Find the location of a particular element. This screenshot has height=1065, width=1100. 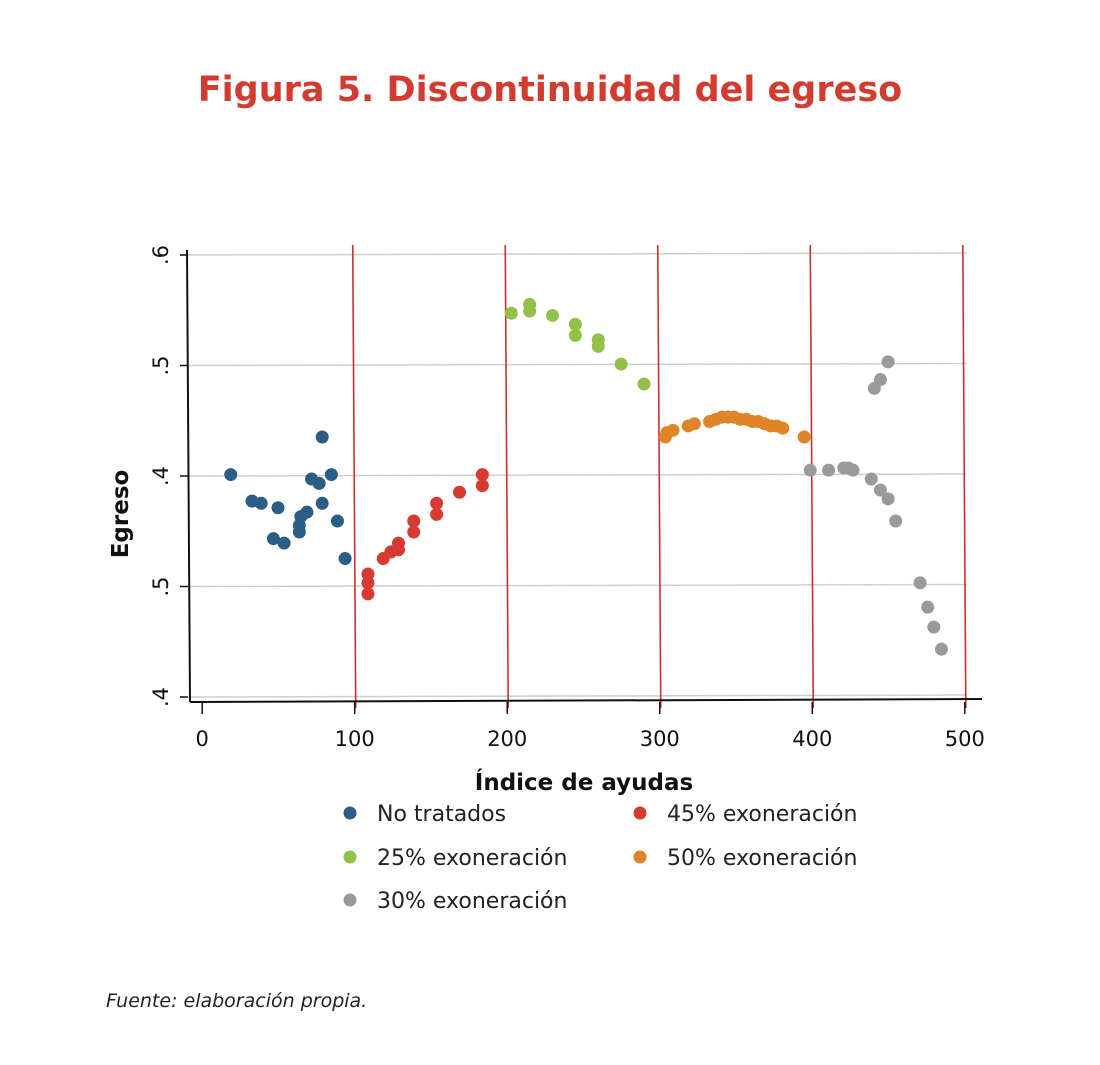

source-note: Fuente: elaboración propia. is located at coordinates (237, 1001).